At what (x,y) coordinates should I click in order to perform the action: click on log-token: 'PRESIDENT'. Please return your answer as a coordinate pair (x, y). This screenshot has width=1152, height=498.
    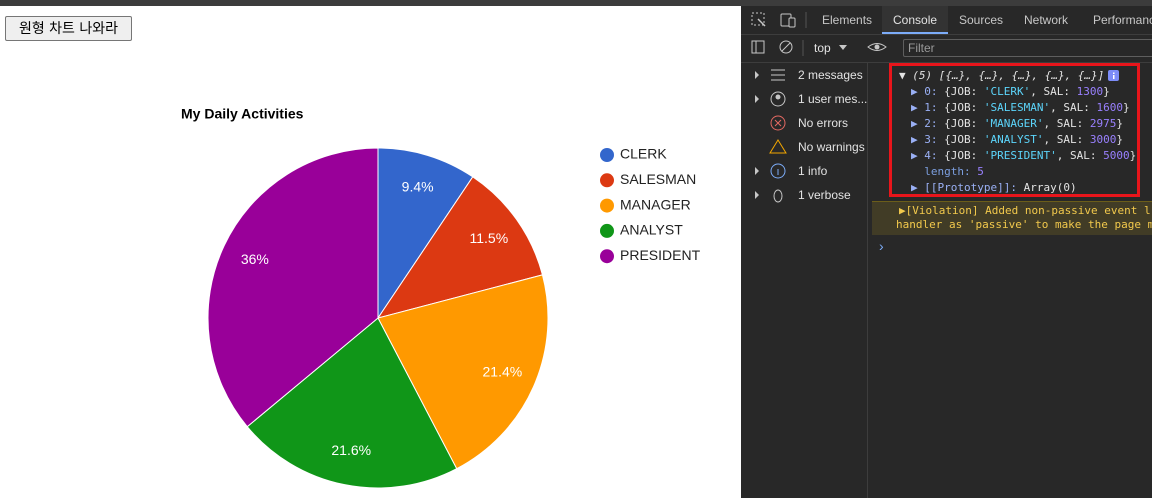
    Looking at the image, I should click on (1020, 155).